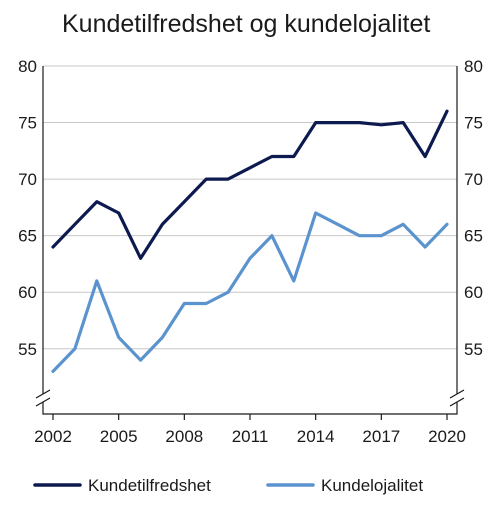 The height and width of the screenshot is (508, 500). I want to click on x-tick-2014: 2014, so click(316, 436).